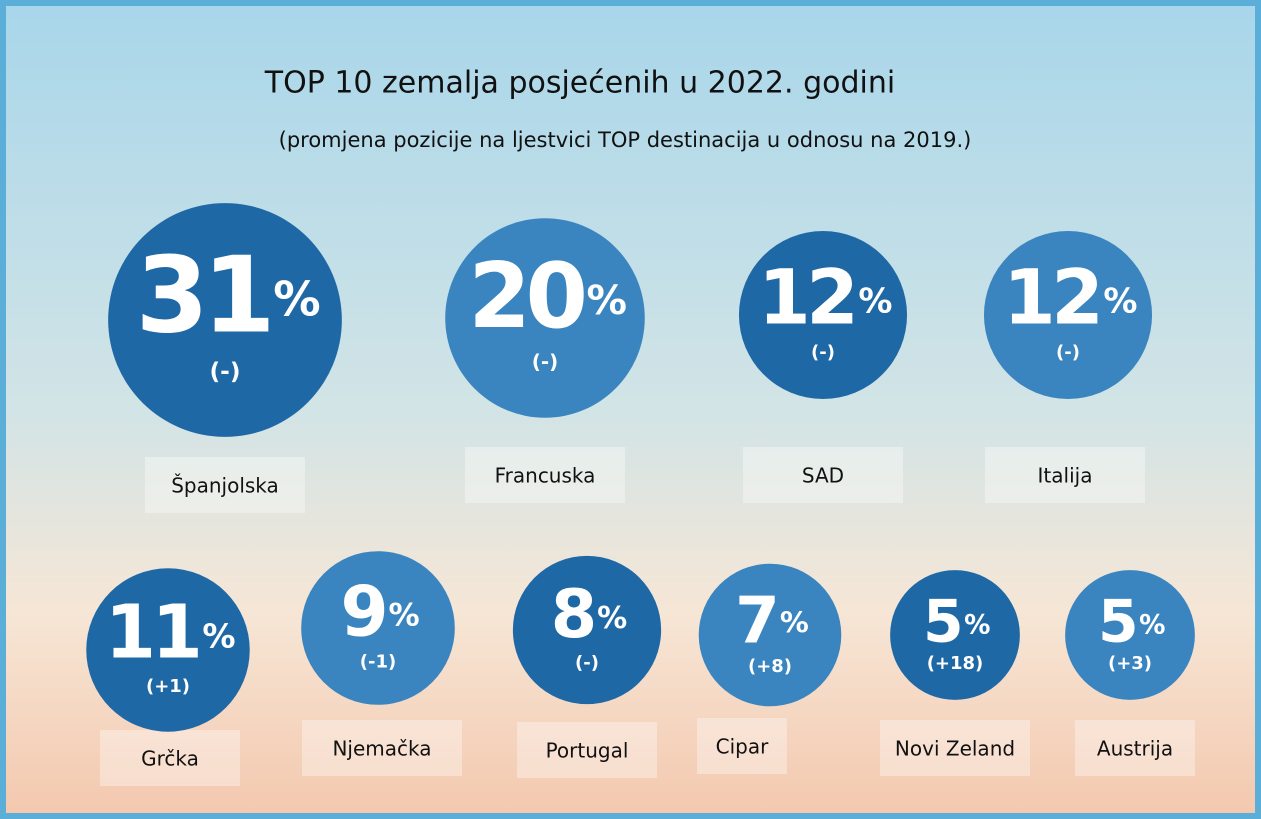 This screenshot has height=819, width=1261. Describe the element at coordinates (168, 686) in the screenshot. I see `change-label: (+1)` at that location.